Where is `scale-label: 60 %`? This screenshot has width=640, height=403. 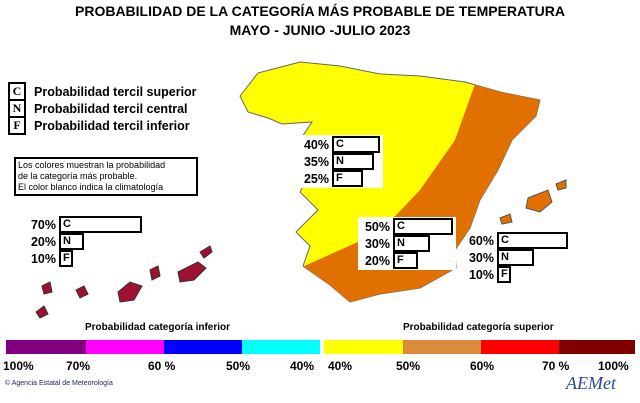
scale-label: 60 % is located at coordinates (162, 366).